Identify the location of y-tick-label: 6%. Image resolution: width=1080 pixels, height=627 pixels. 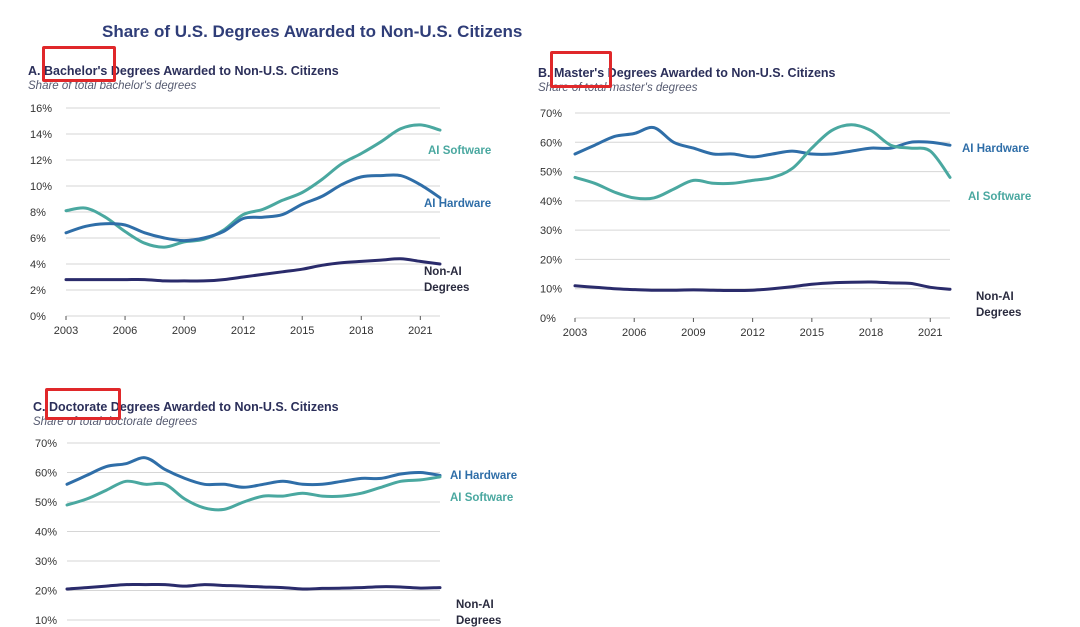
(38, 239).